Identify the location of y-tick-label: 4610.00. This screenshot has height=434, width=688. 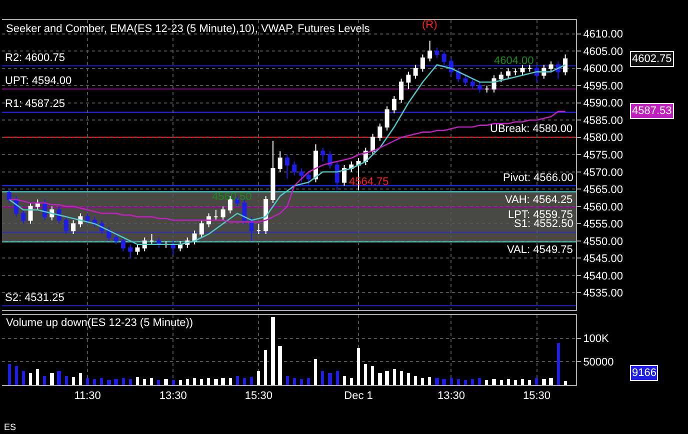
(603, 34).